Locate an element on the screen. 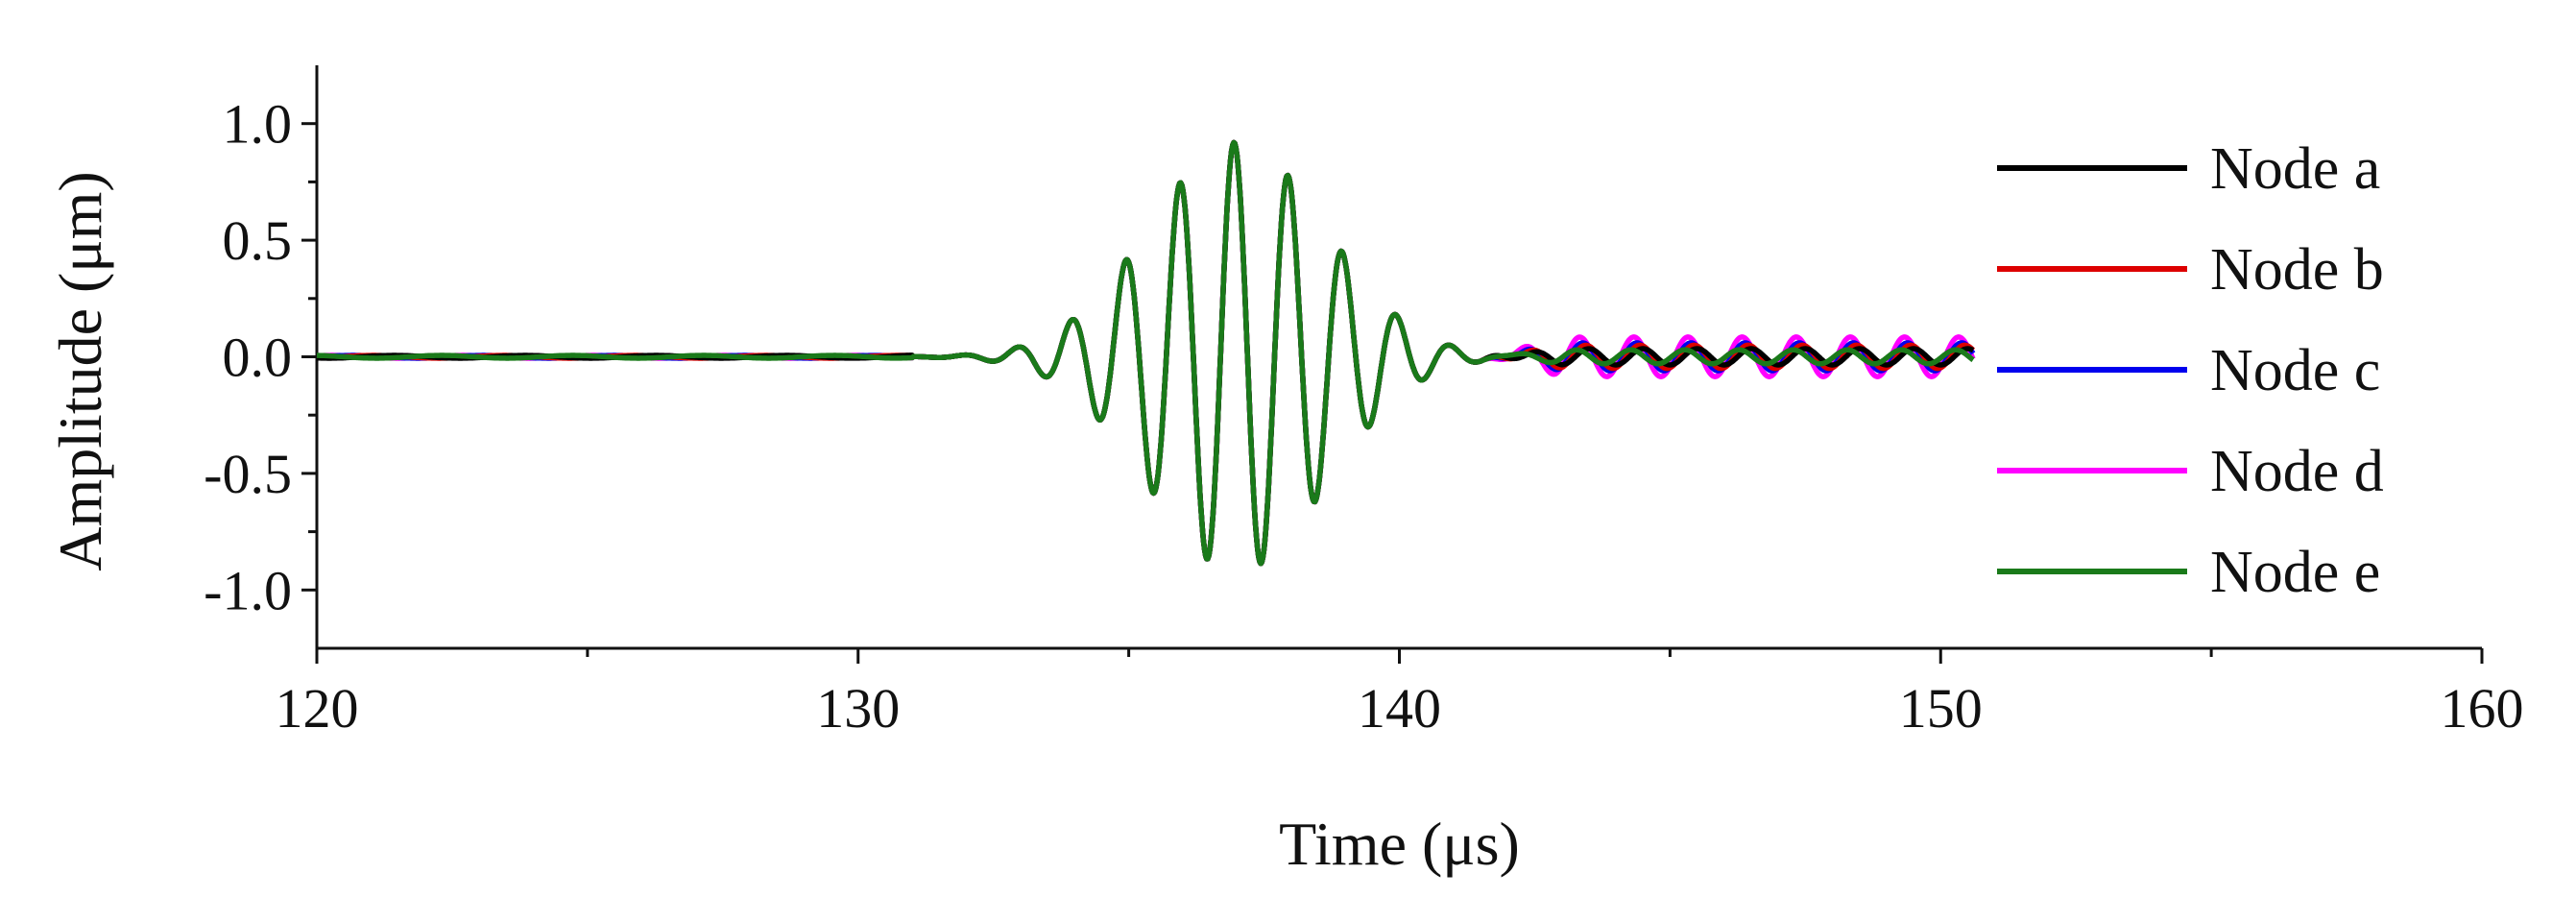 This screenshot has height=898, width=2576. x-tick-label: 140 is located at coordinates (1399, 708).